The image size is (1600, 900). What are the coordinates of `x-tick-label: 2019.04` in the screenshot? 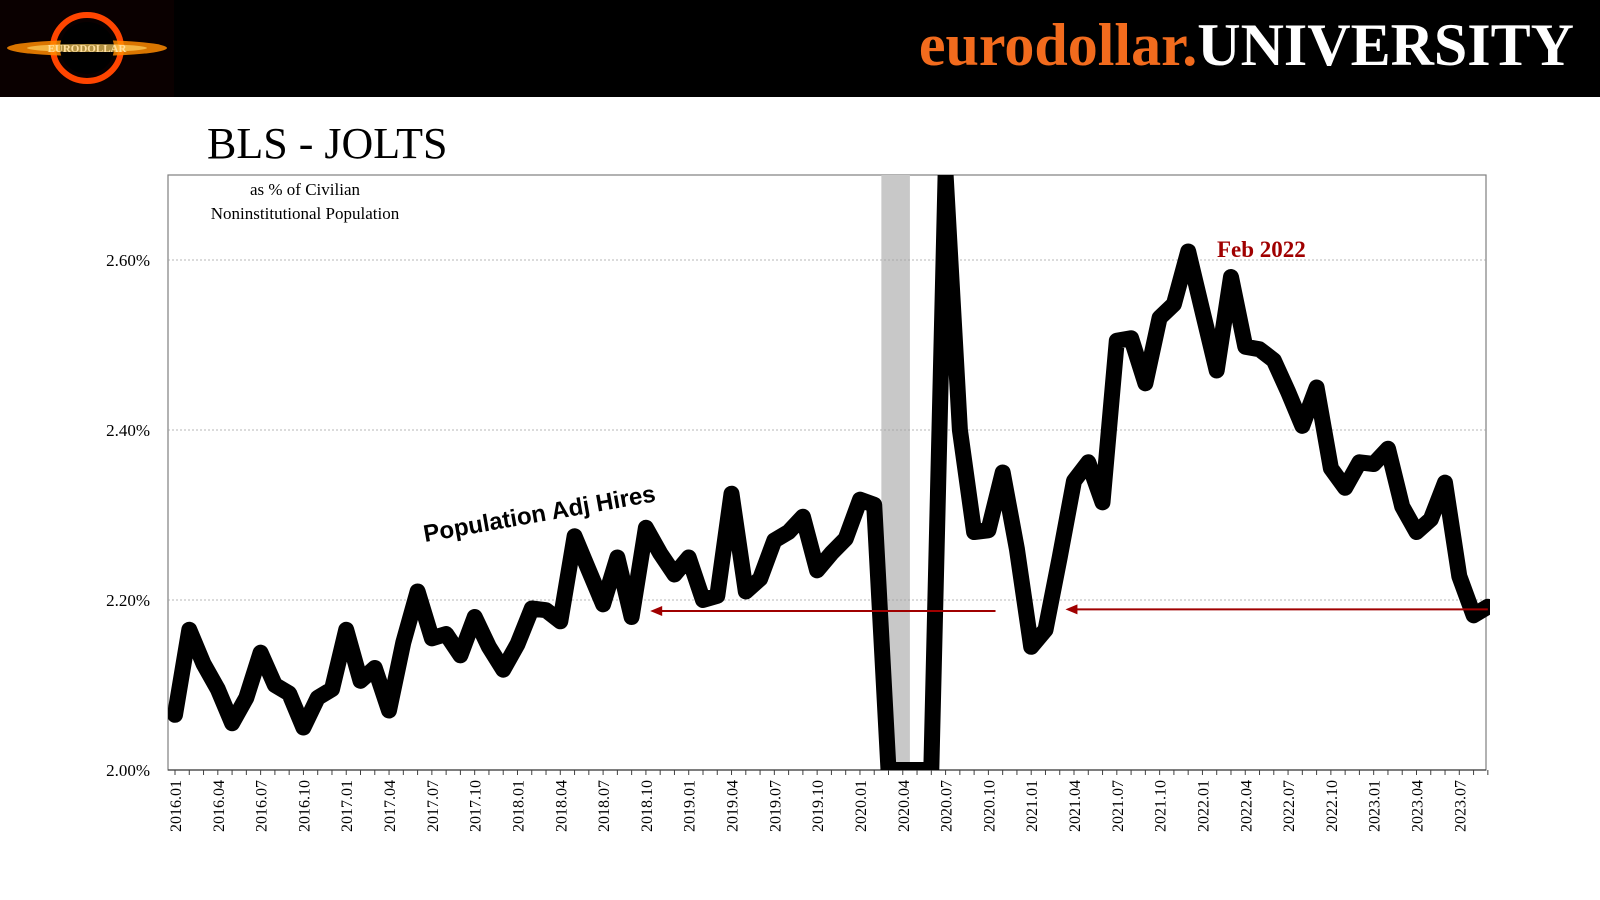 It's located at (733, 806).